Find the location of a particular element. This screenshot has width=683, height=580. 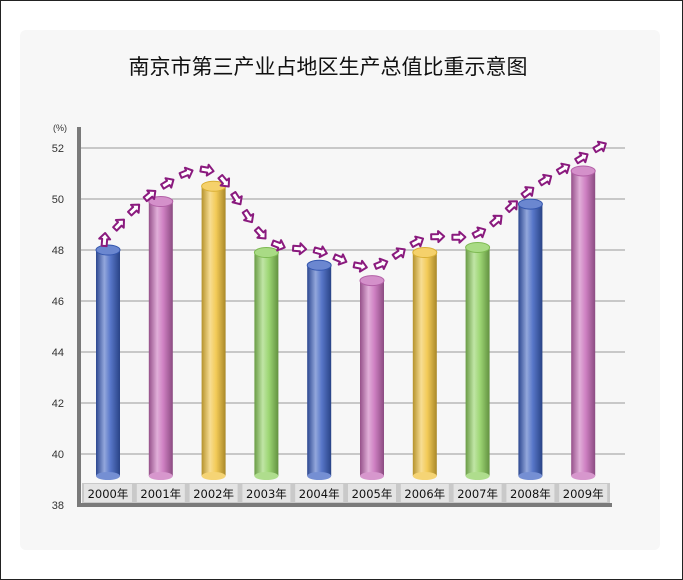

y-tick-label-42: 42 is located at coordinates (58, 404).